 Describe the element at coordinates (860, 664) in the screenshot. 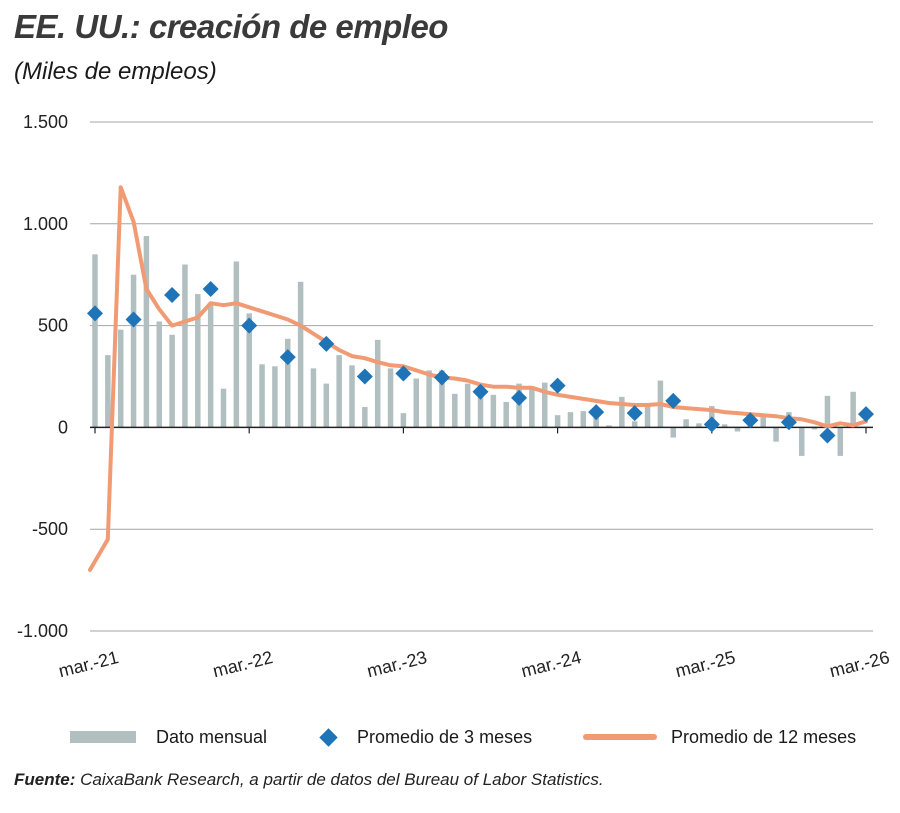

I see `x-tick-label: mar.-26` at that location.